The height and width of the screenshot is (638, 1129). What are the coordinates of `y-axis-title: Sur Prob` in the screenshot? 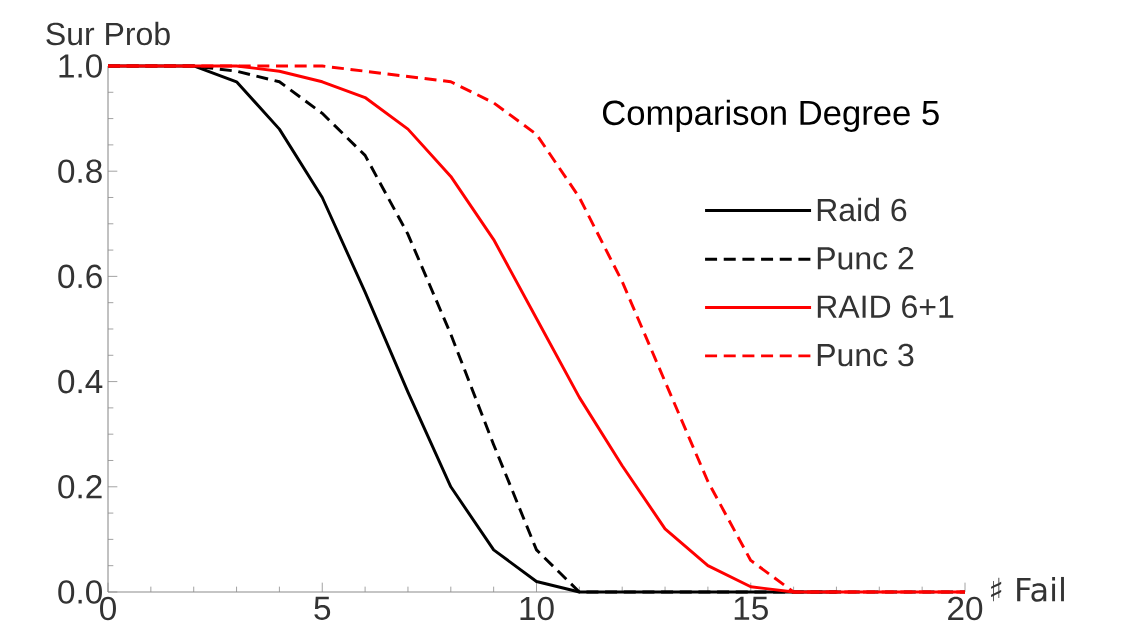 It's located at (108, 33).